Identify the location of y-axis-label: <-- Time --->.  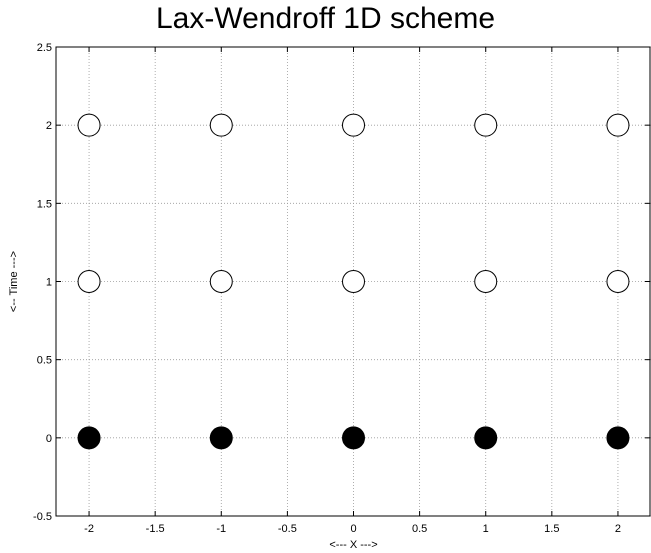
(14, 281).